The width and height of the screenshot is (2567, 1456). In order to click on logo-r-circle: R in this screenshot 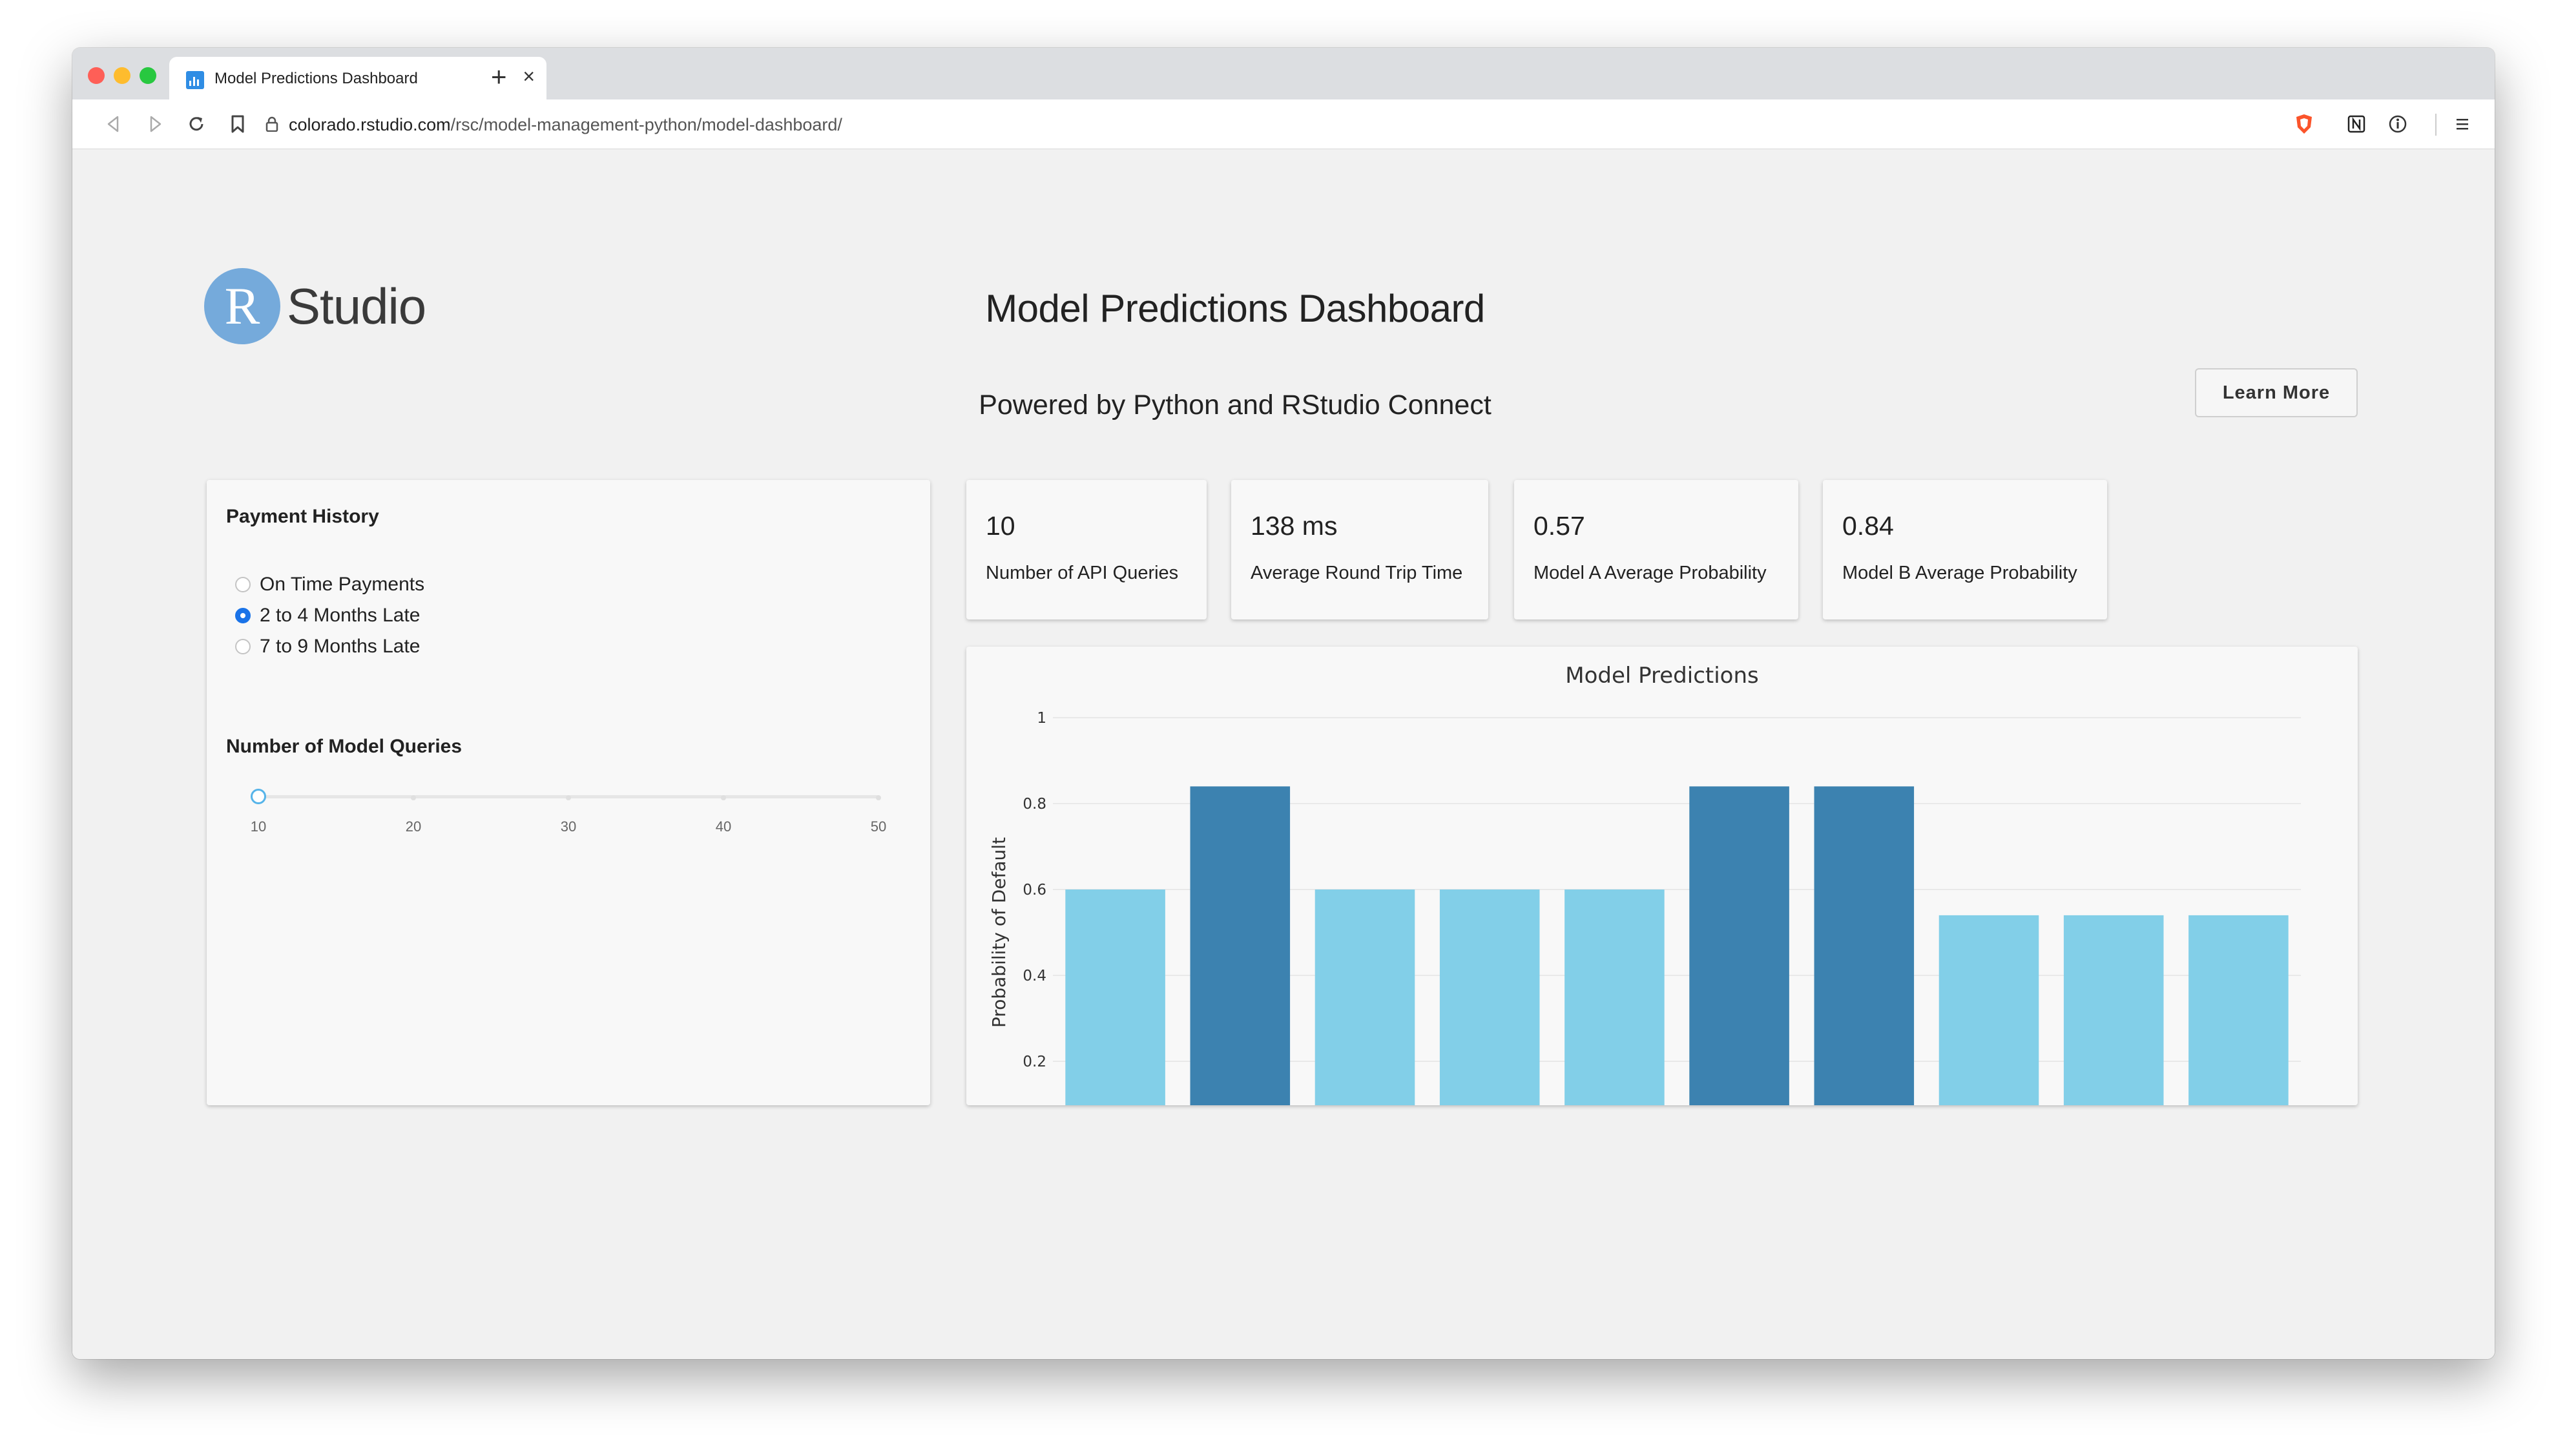, I will do `click(242, 306)`.